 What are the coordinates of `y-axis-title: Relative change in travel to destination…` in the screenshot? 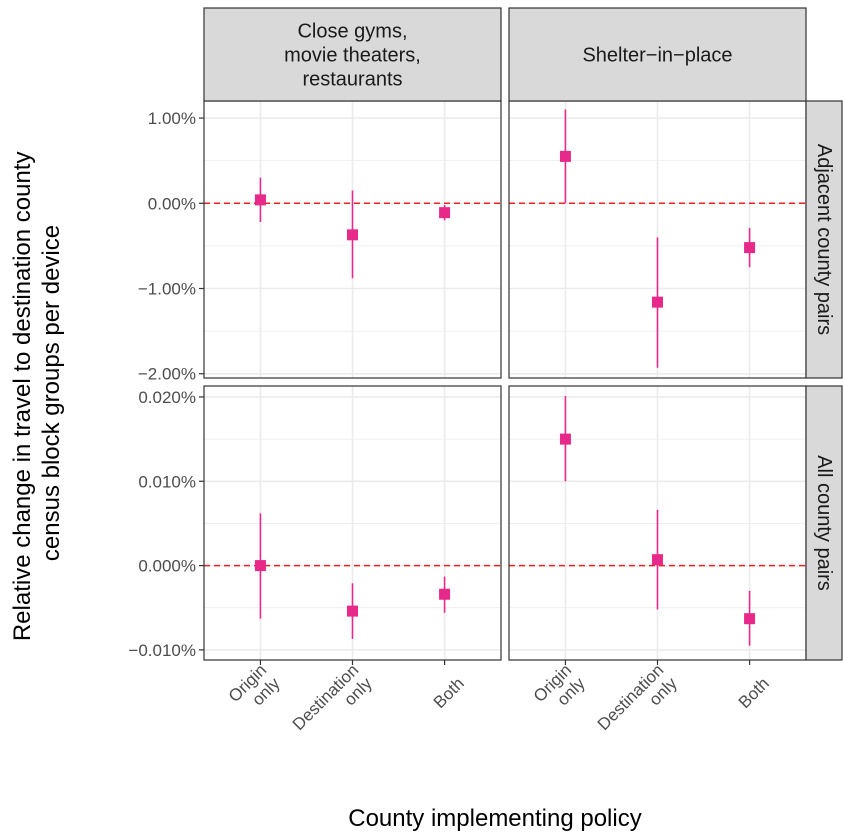 It's located at (37, 393).